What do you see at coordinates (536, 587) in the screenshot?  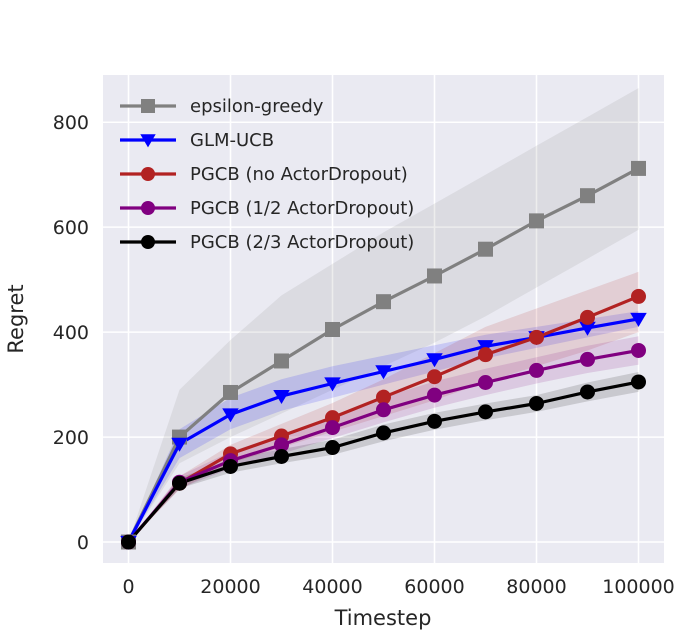 I see `x-tick-label: 80000` at bounding box center [536, 587].